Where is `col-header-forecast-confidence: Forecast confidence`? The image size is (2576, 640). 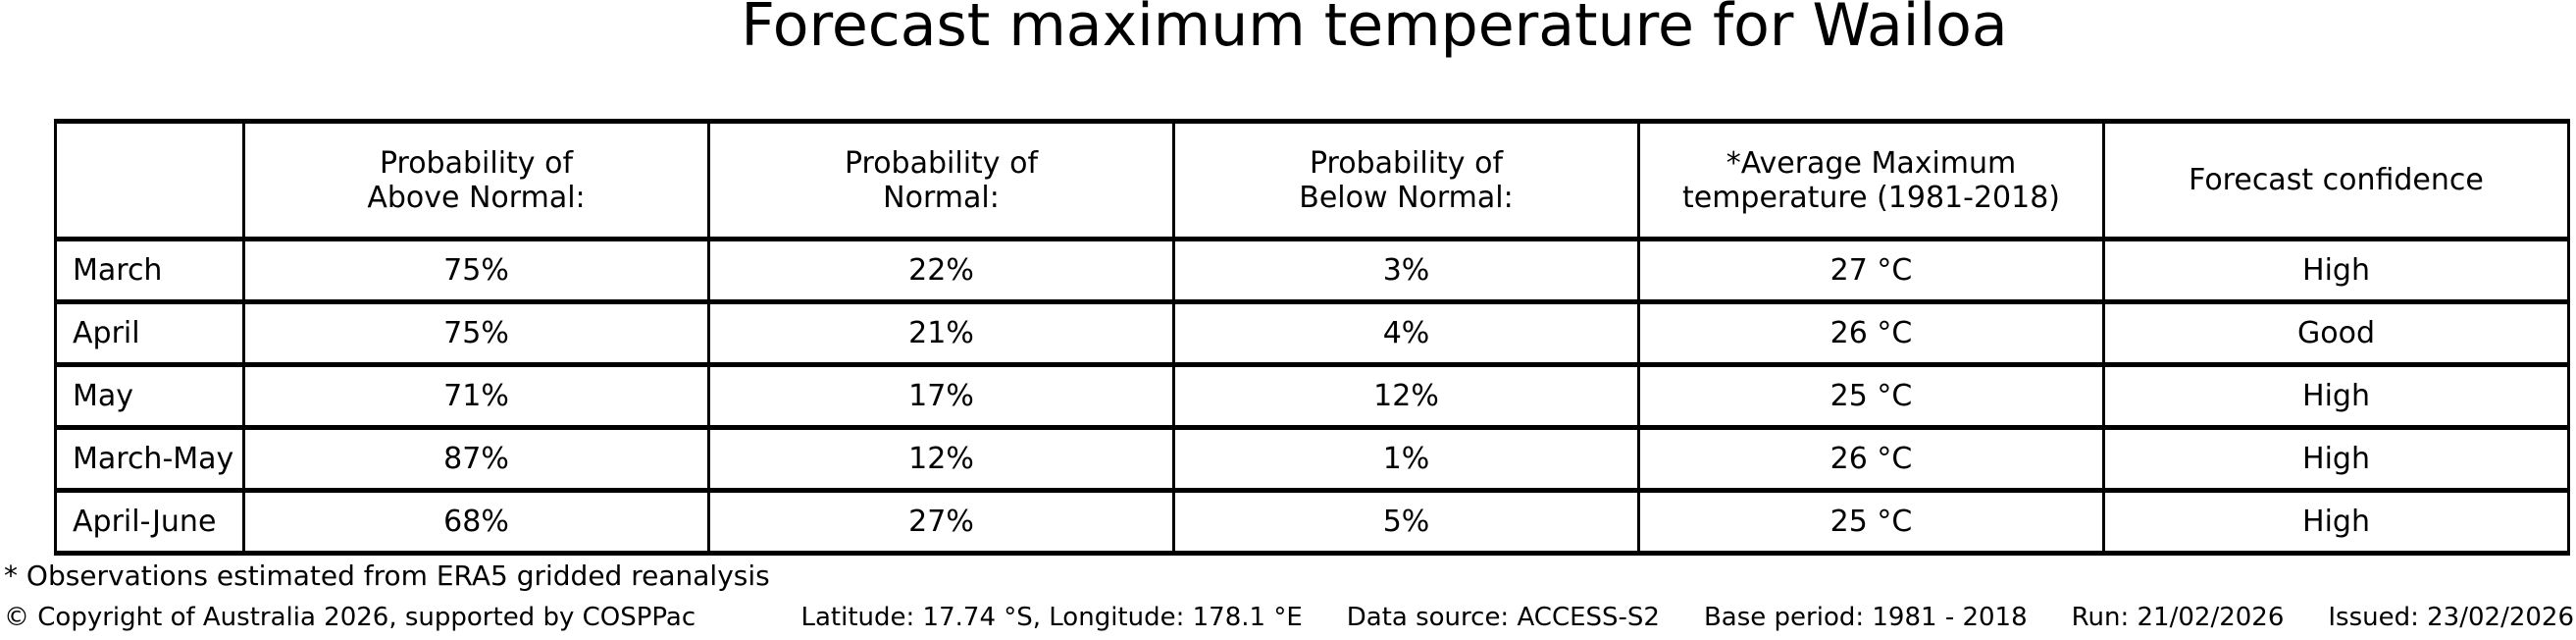
col-header-forecast-confidence: Forecast confidence is located at coordinates (2336, 180).